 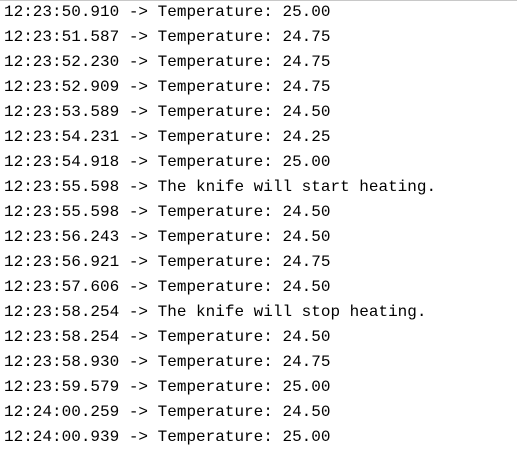 I want to click on log-message: Temperature: 24.25, so click(x=244, y=137).